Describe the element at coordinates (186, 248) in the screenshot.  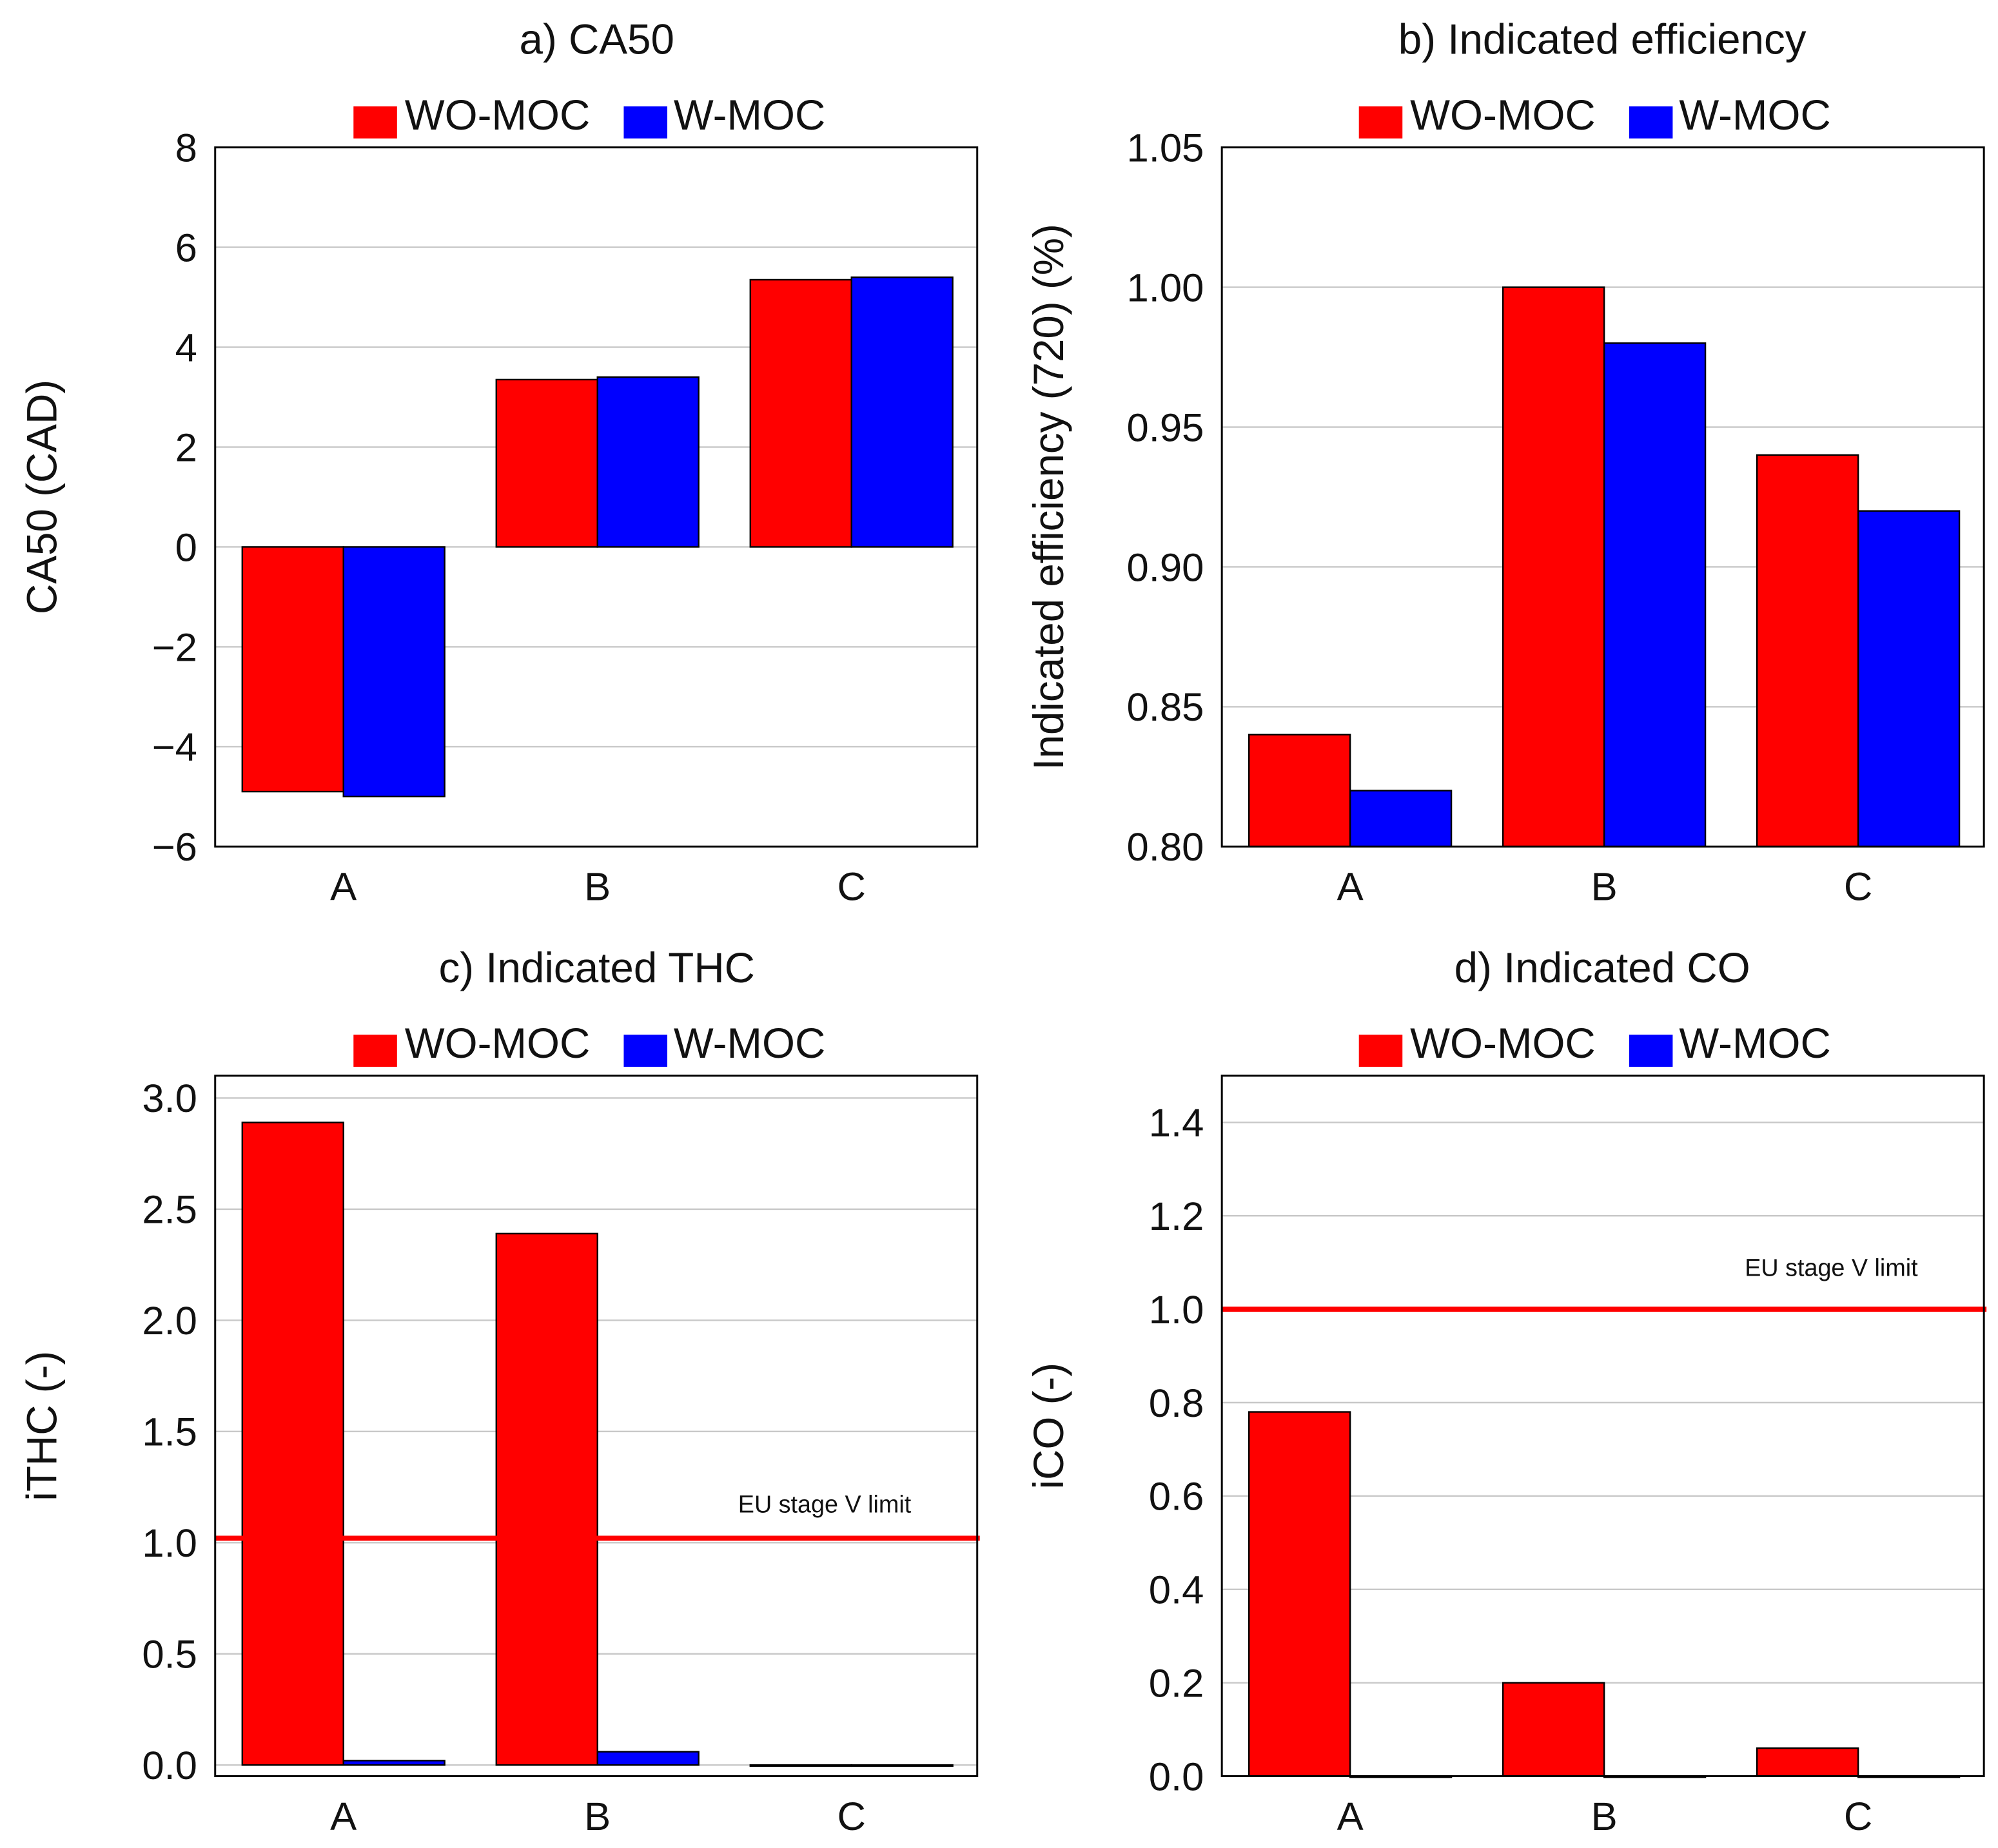
I see `y-tick-label: 6` at that location.